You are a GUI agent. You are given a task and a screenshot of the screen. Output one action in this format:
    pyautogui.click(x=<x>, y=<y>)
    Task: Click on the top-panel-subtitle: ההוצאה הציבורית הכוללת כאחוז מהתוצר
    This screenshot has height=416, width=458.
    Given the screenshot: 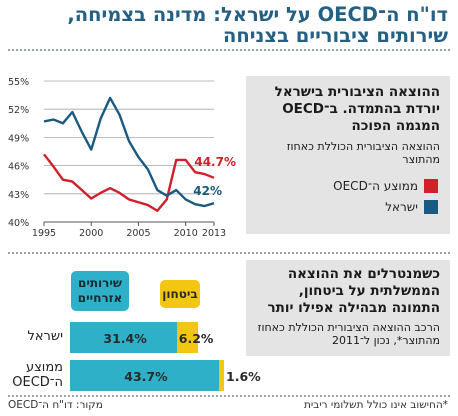 What is the action you would take?
    pyautogui.click(x=363, y=153)
    